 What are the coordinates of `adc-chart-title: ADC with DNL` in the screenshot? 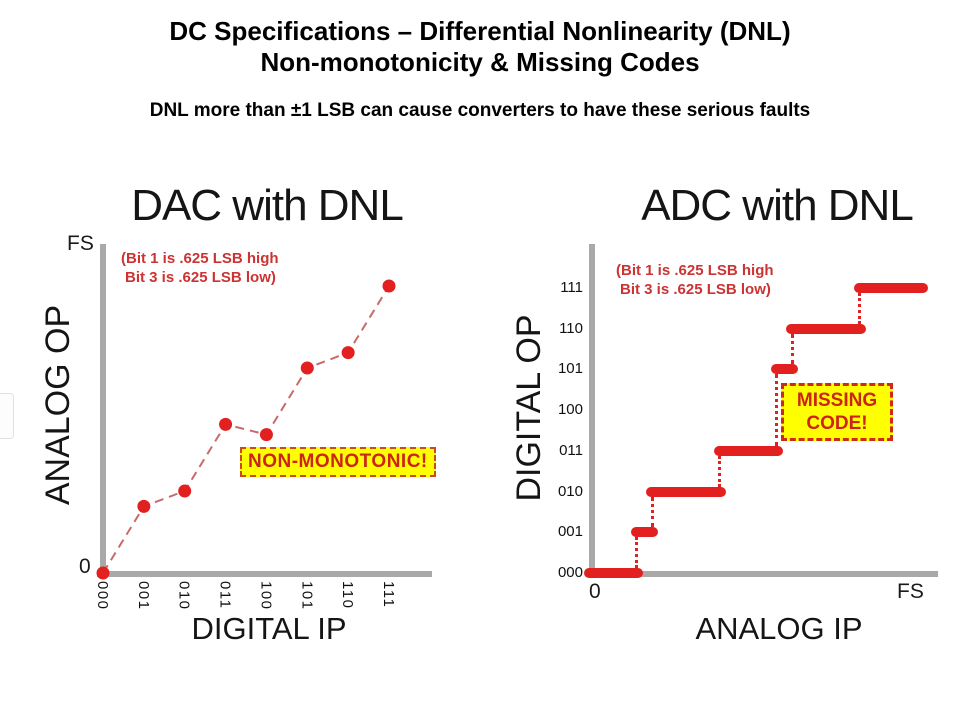 It's located at (777, 205).